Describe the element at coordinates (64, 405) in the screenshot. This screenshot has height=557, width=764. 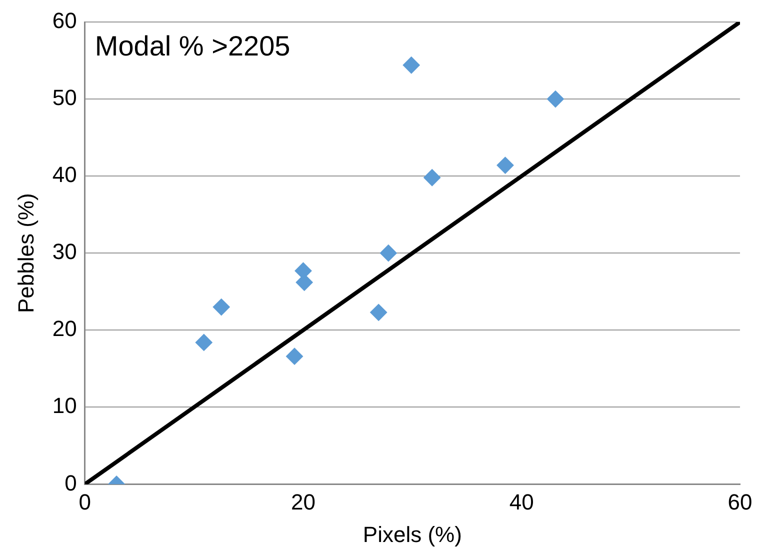
I see `y-tick-label: 10` at that location.